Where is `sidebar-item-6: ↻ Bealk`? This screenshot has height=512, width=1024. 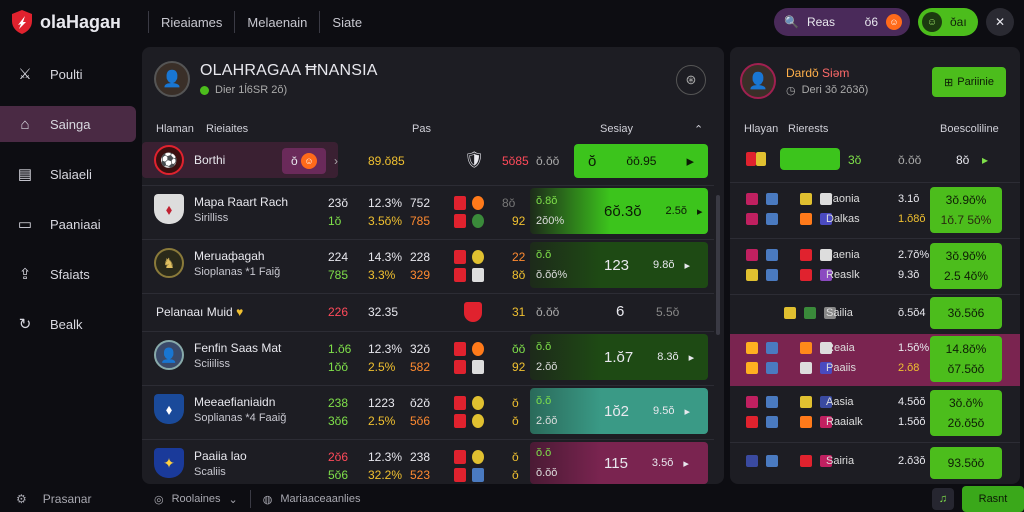
sidebar-item-6: ↻ Bealk is located at coordinates (68, 324).